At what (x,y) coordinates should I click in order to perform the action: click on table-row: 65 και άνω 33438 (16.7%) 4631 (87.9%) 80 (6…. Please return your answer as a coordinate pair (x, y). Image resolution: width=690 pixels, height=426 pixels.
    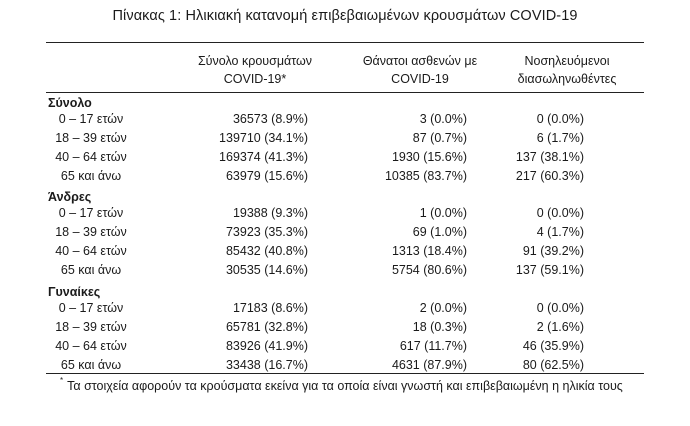
    Looking at the image, I should click on (345, 366).